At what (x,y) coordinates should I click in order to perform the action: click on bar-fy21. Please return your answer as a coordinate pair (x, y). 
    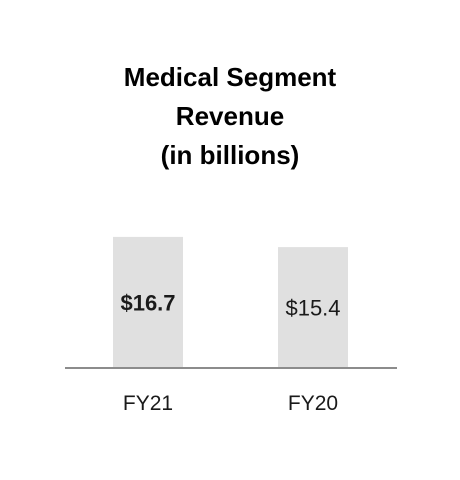
    Looking at the image, I should click on (148, 302).